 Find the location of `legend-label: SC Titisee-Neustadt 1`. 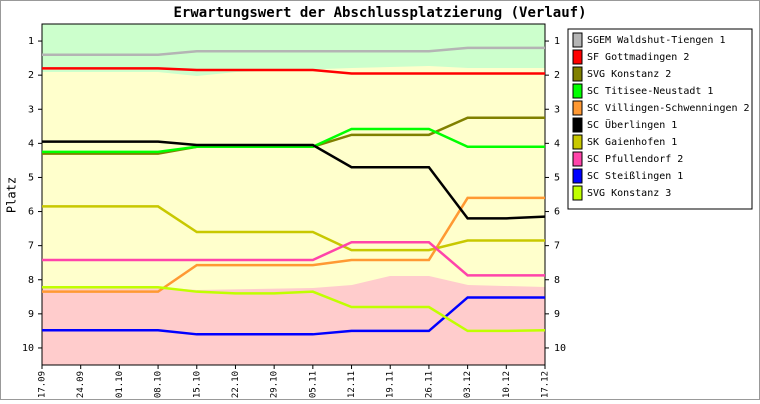

legend-label: SC Titisee-Neustadt 1 is located at coordinates (650, 91).